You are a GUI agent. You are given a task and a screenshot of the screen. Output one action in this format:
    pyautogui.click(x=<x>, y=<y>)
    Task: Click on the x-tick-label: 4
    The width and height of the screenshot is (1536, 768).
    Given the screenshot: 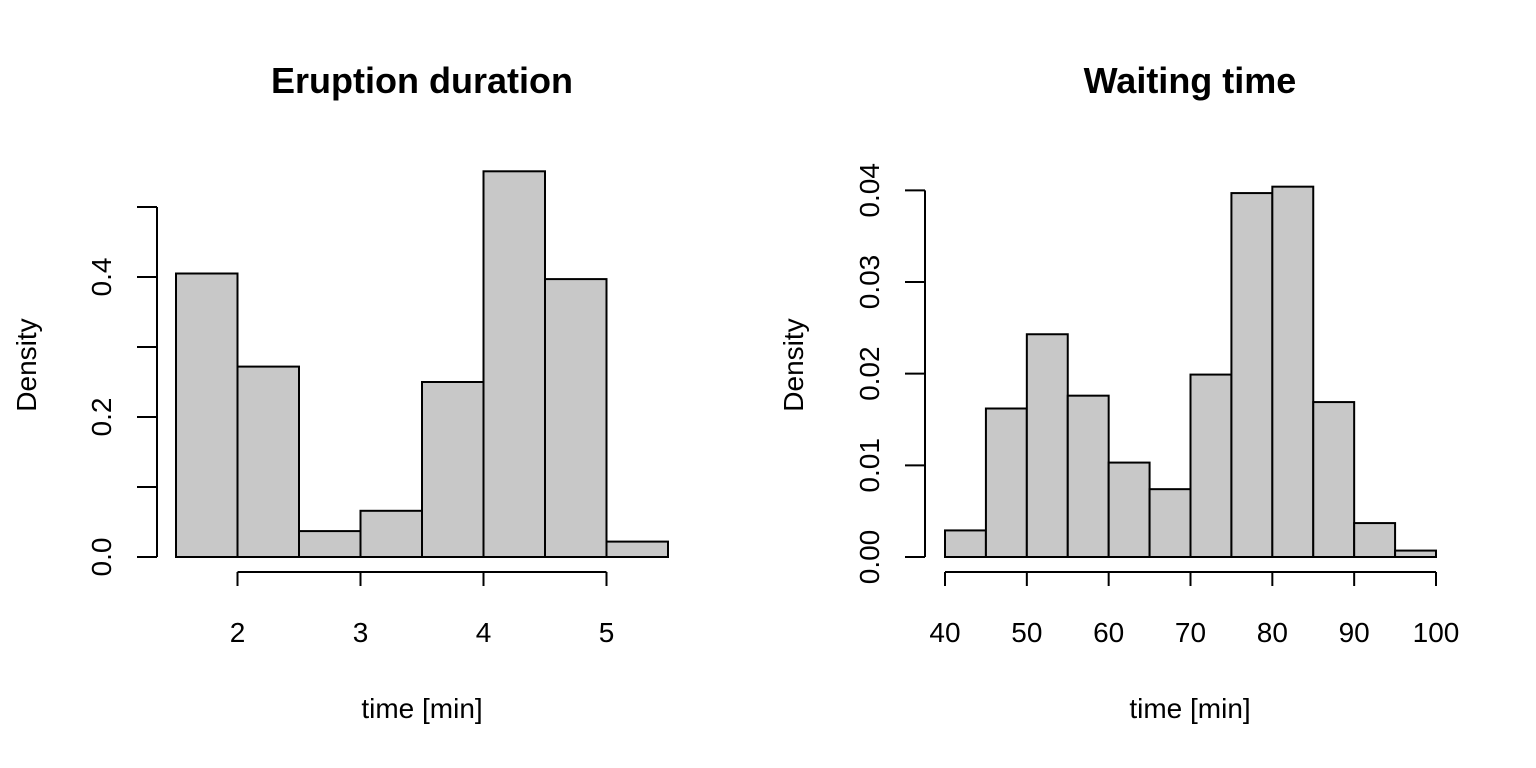 What is the action you would take?
    pyautogui.click(x=484, y=632)
    